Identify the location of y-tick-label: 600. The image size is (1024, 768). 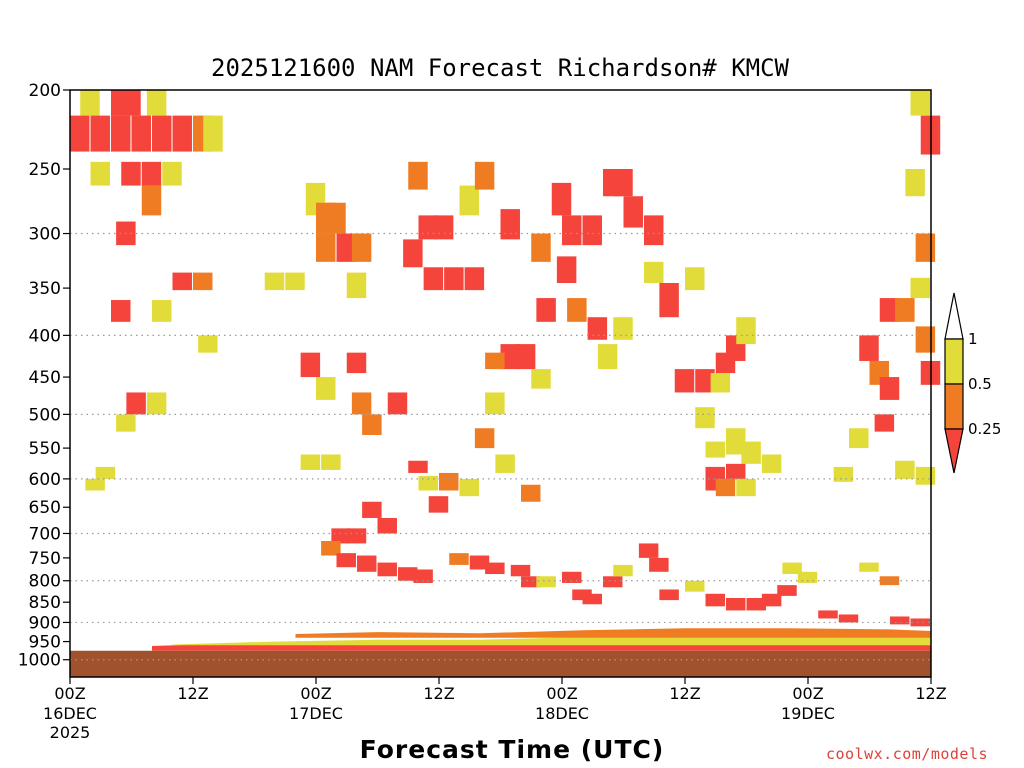
(45, 480).